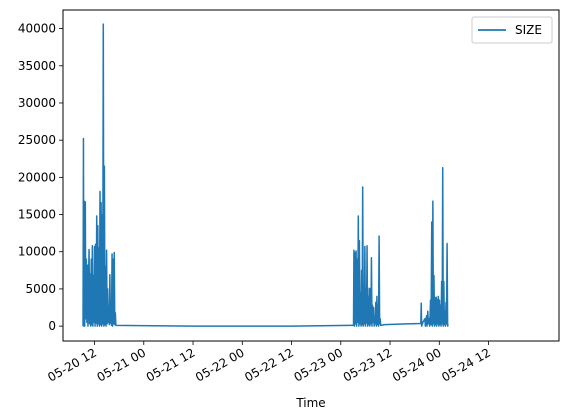  What do you see at coordinates (40, 289) in the screenshot?
I see `y-tick-label: 5000` at bounding box center [40, 289].